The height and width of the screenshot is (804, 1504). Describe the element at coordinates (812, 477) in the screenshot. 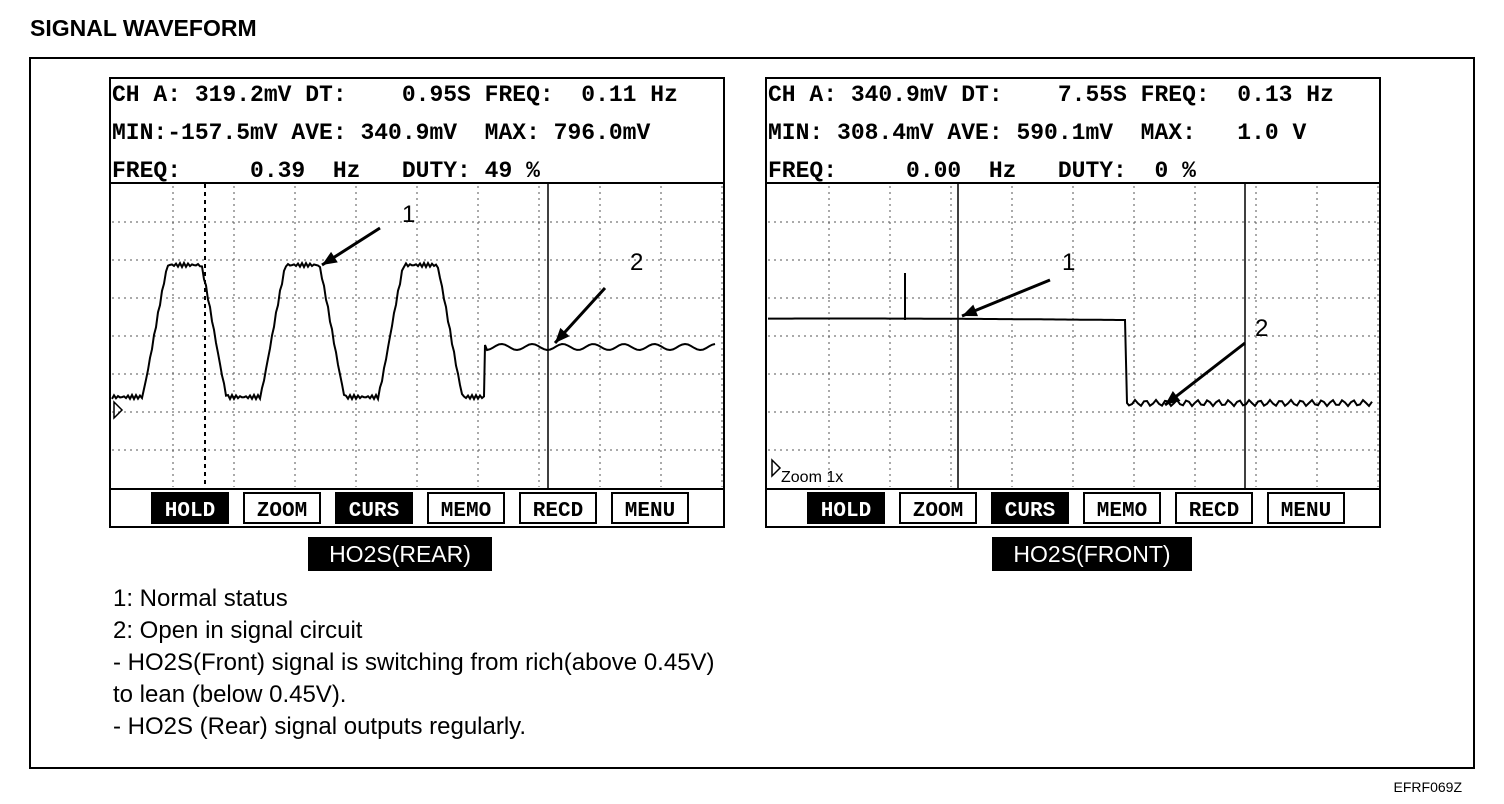

I see `zoom-label: Zoom 1x` at that location.